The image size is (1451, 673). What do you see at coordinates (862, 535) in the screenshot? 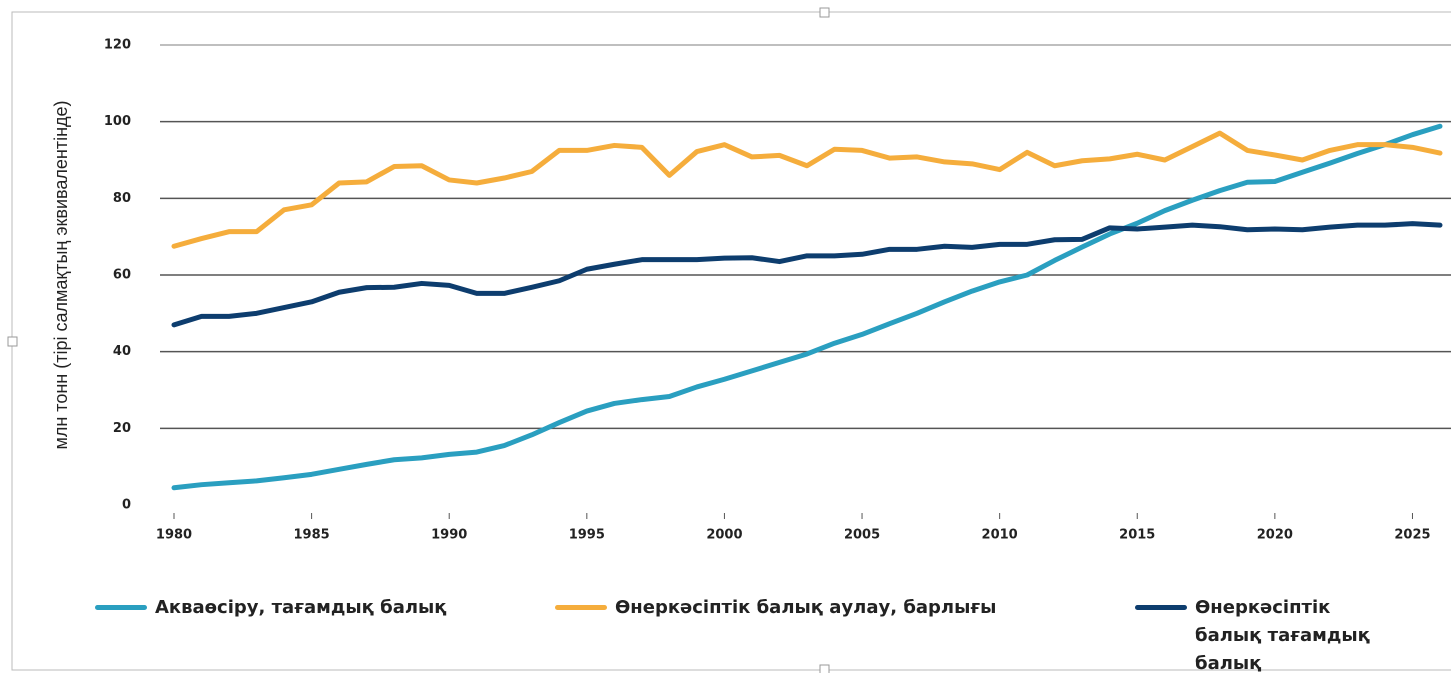
I see `x-tick-label: 2005` at bounding box center [862, 535].